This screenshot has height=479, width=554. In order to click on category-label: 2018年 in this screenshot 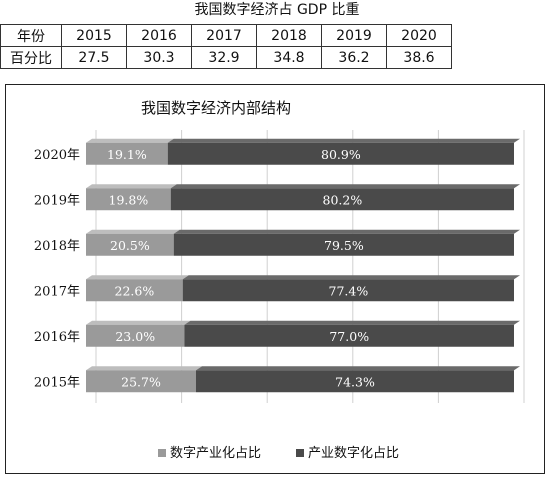, I will do `click(57, 246)`.